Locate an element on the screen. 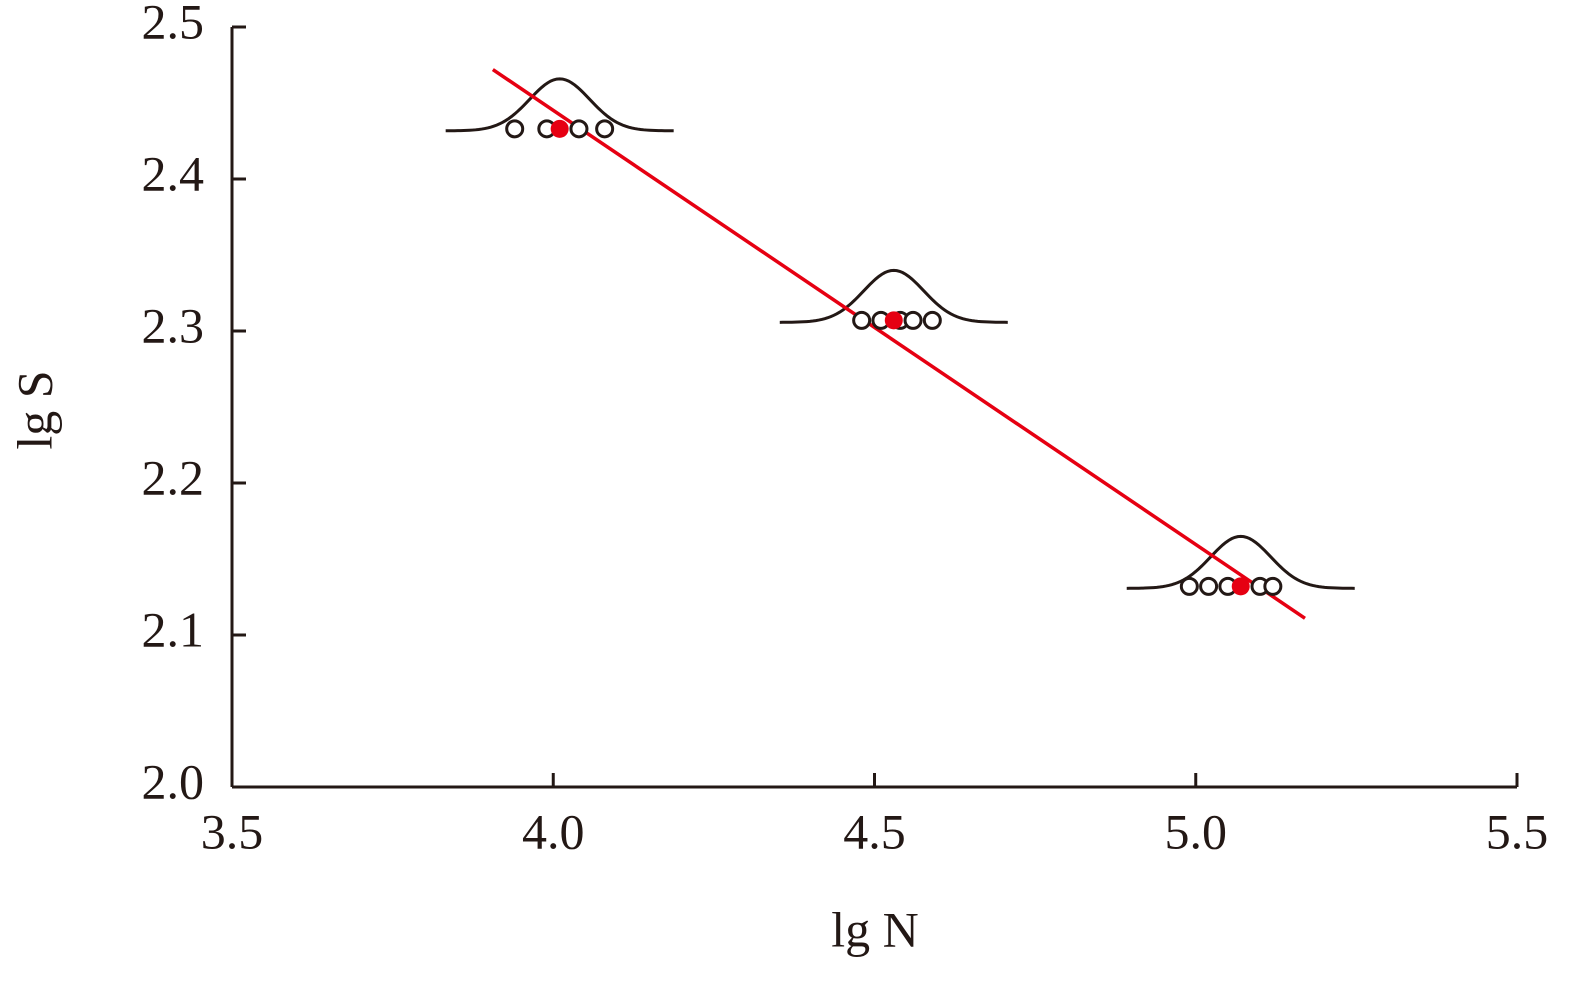  y-tick-label: 2.0 is located at coordinates (173, 781).